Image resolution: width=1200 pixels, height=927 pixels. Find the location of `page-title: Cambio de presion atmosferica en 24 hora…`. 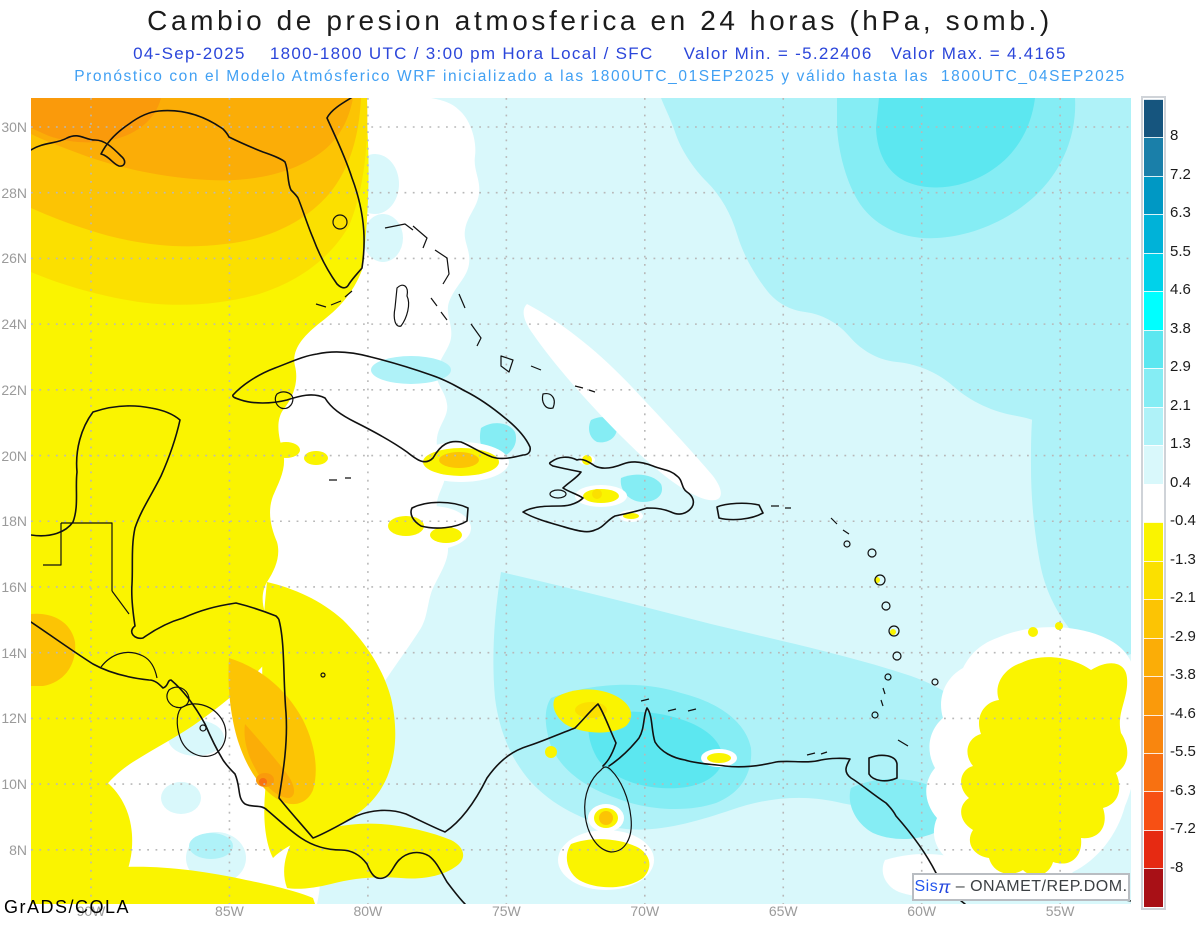

page-title: Cambio de presion atmosferica en 24 hora… is located at coordinates (600, 20).